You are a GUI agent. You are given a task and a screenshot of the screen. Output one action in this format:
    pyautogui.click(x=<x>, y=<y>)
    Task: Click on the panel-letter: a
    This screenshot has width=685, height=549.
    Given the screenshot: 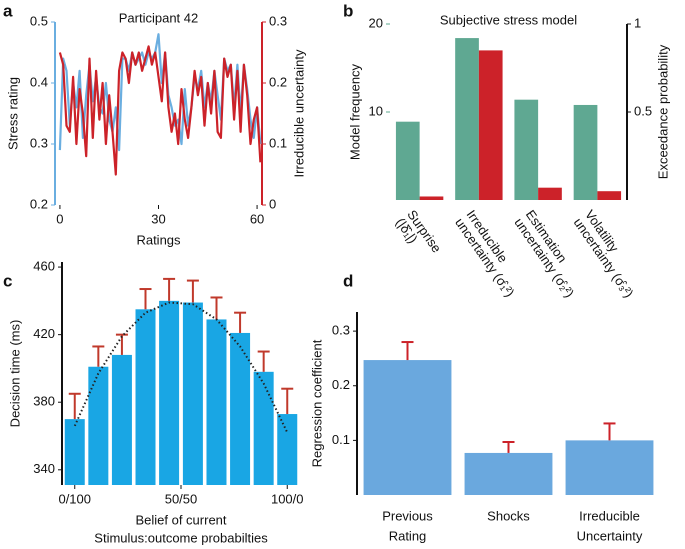 What is the action you would take?
    pyautogui.click(x=8, y=10)
    